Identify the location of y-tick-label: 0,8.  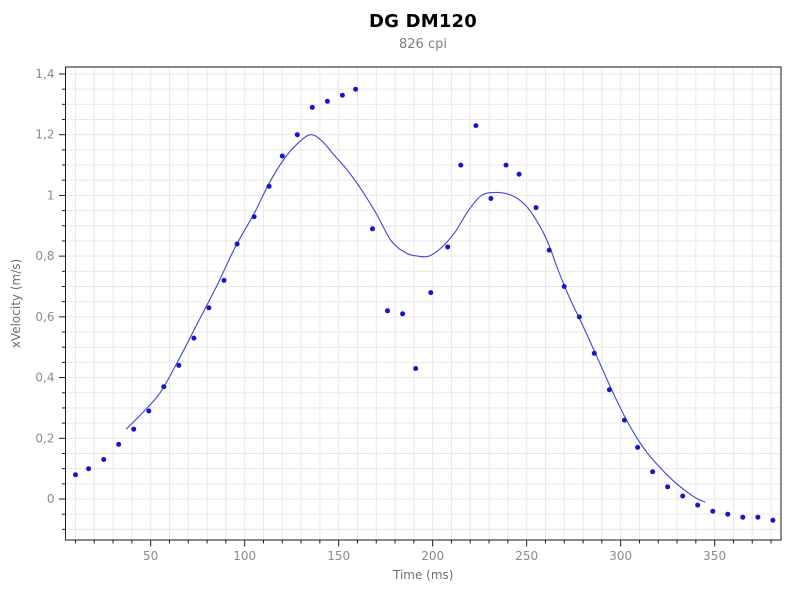
(44, 256).